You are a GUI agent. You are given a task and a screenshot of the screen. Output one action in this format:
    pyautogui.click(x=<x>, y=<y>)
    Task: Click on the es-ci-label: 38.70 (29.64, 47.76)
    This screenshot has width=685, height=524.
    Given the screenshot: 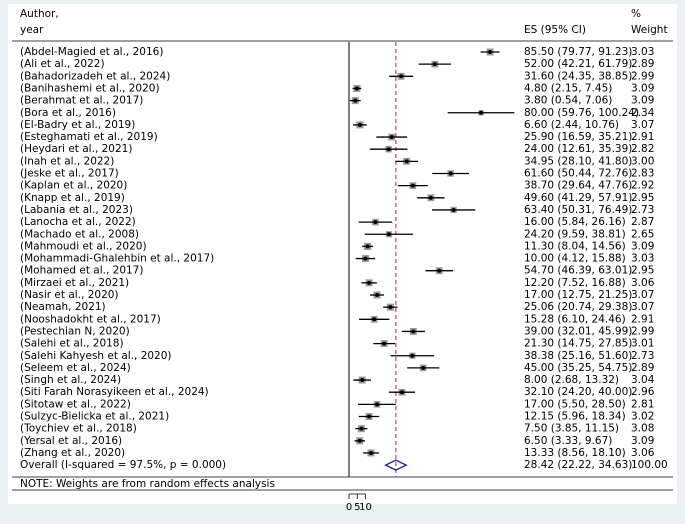 What is the action you would take?
    pyautogui.click(x=578, y=186)
    